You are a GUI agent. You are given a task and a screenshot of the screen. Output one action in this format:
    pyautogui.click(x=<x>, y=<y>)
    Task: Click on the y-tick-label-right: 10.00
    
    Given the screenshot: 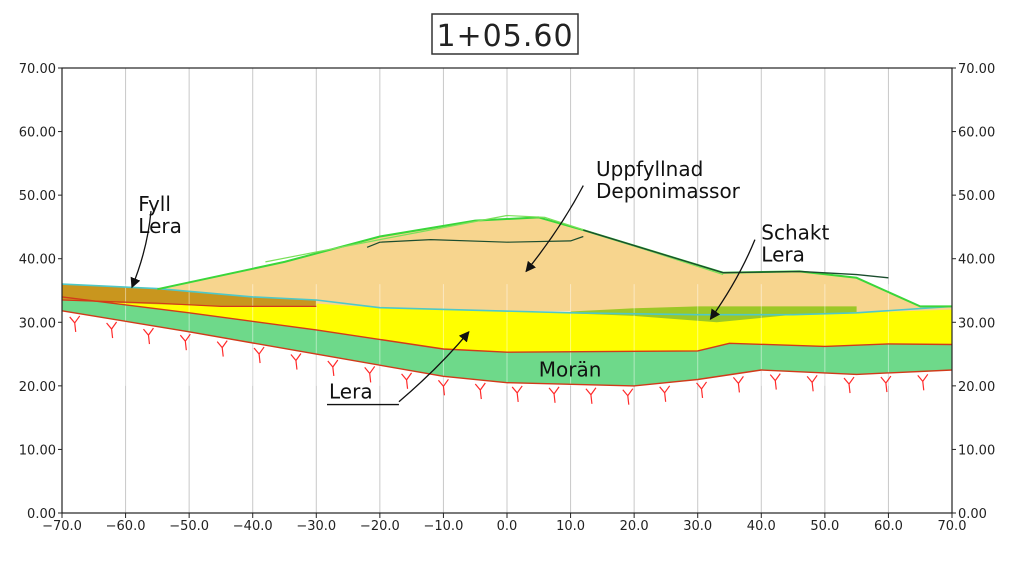 What is the action you would take?
    pyautogui.click(x=976, y=450)
    